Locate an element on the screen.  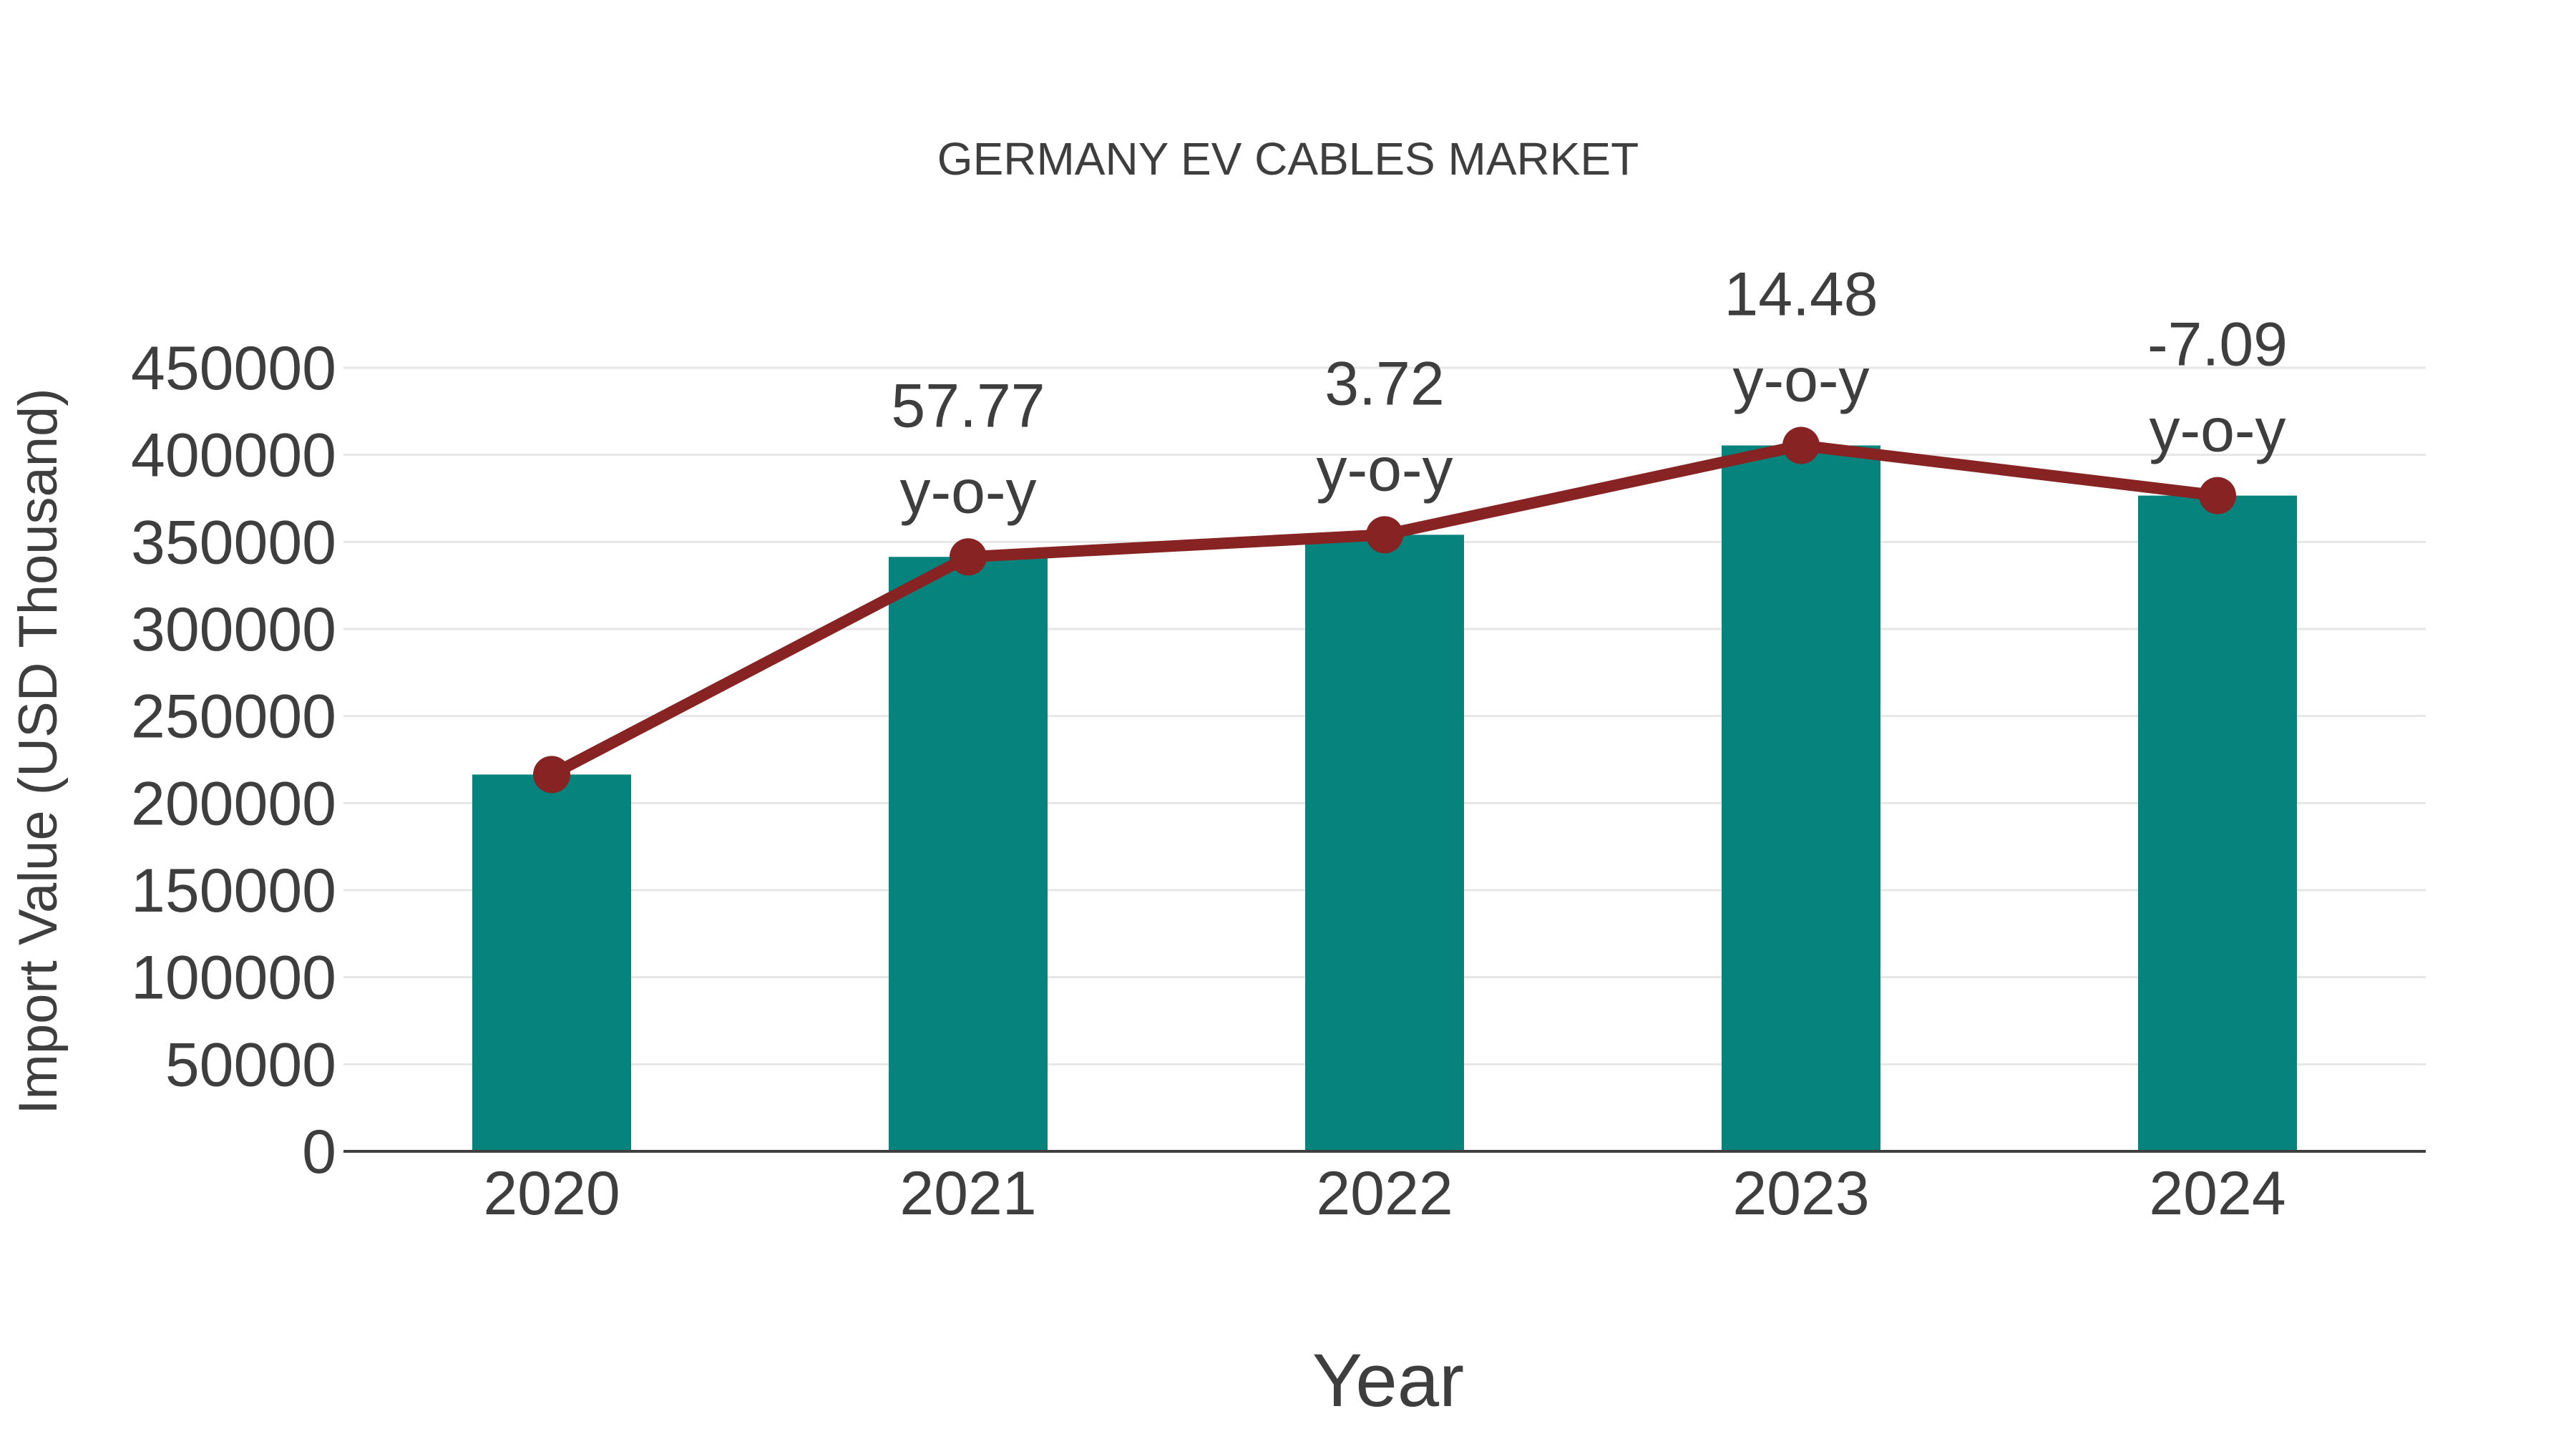
x-tick-label-2022: 2022 is located at coordinates (1384, 1193).